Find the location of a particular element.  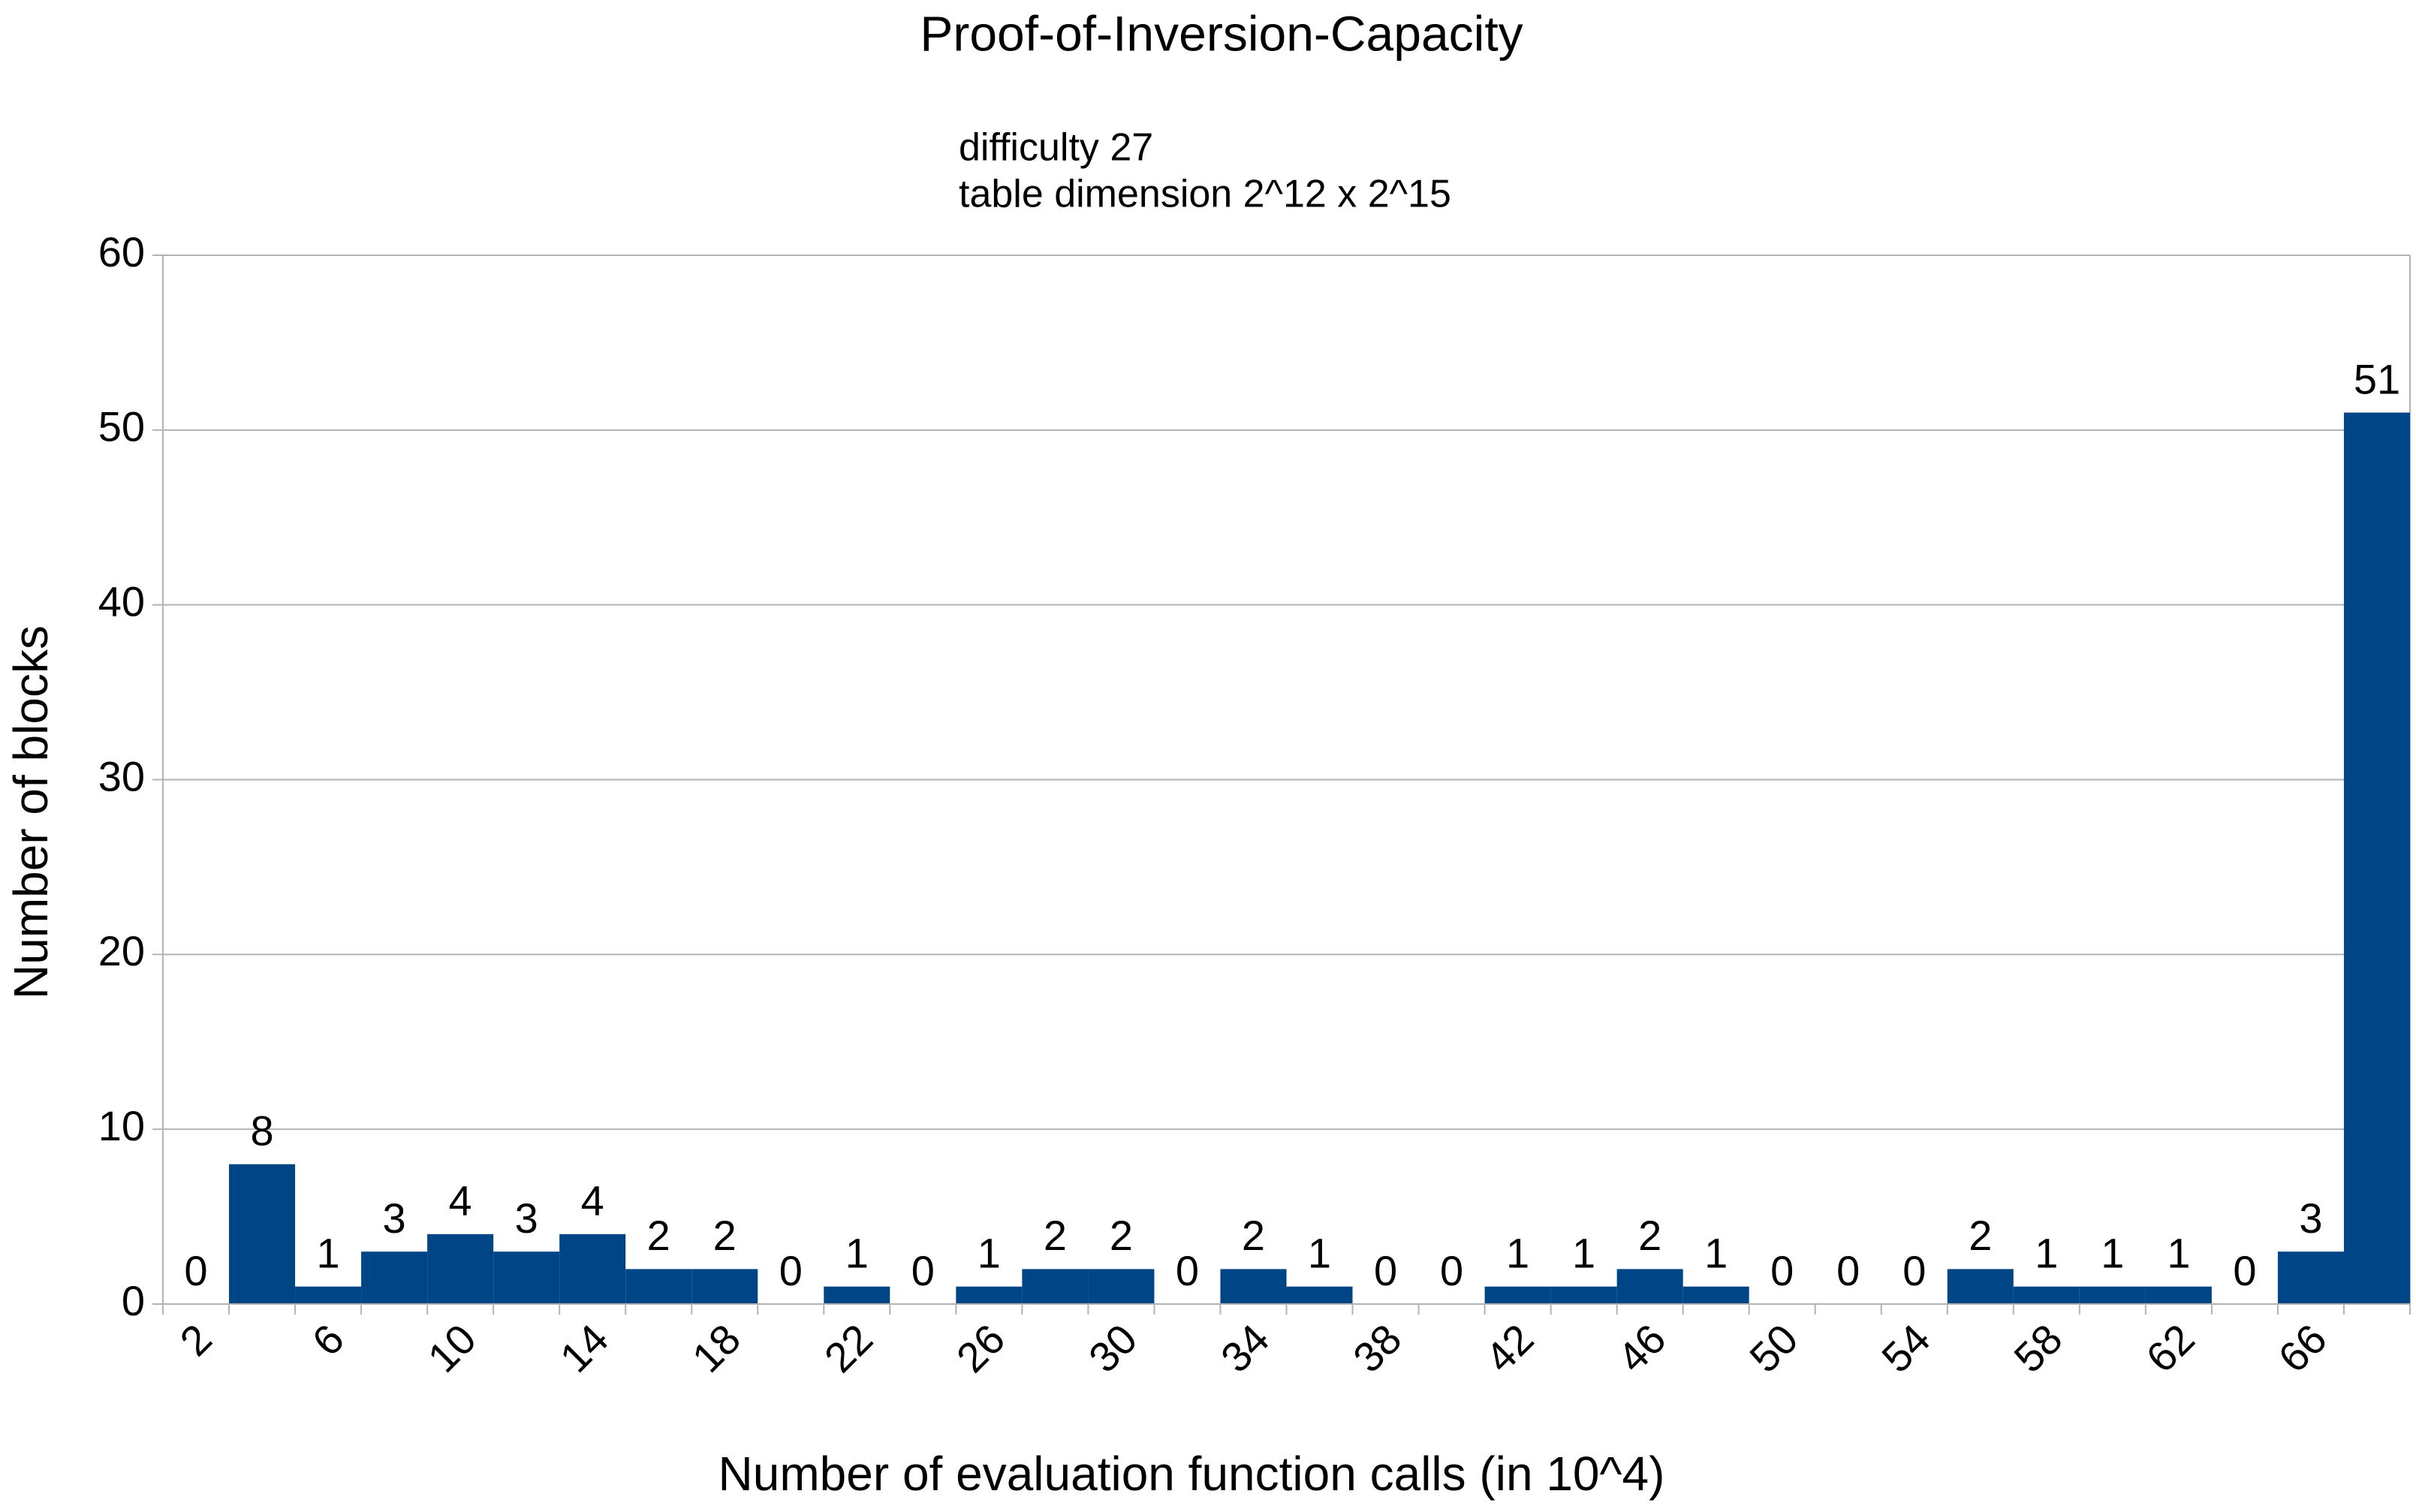

chart-subtitle: table dimension 2^12 x 2^15 is located at coordinates (1205, 195).